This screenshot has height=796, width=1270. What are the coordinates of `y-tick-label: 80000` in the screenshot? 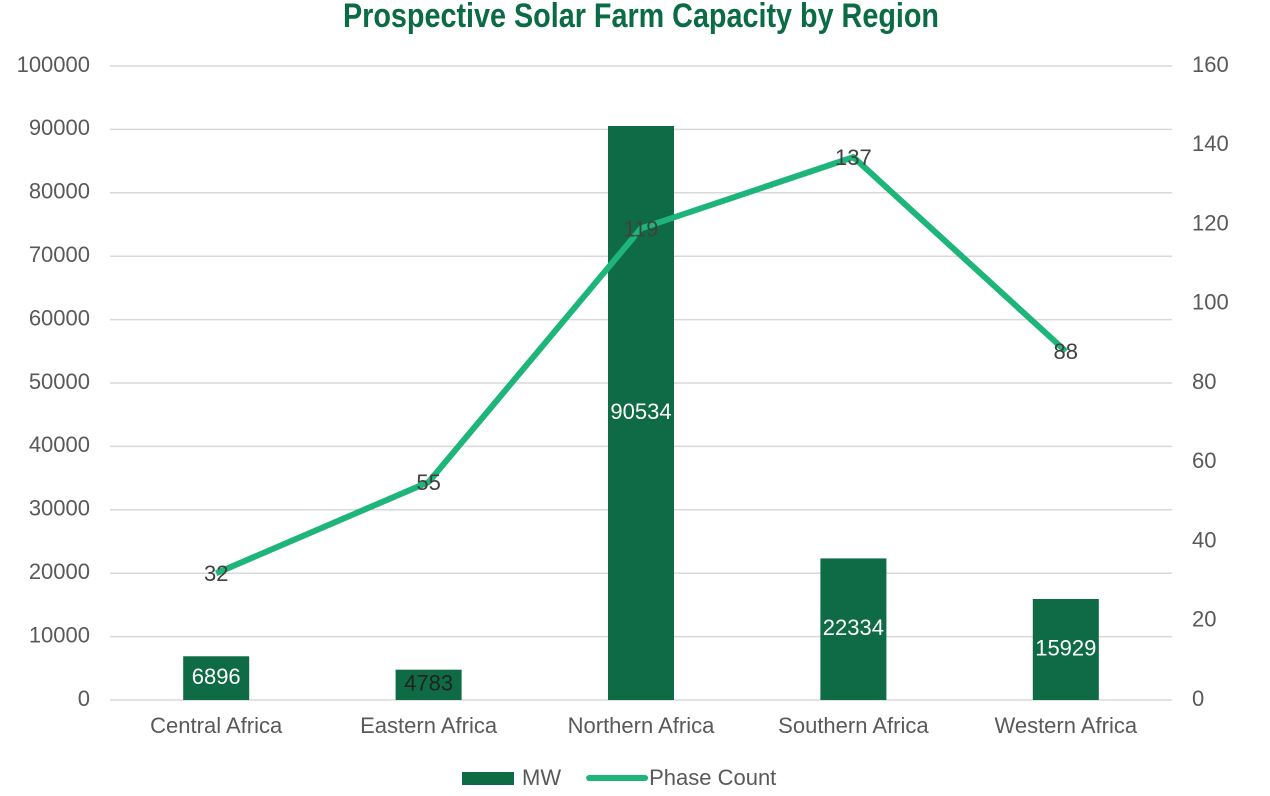 It's located at (59, 191).